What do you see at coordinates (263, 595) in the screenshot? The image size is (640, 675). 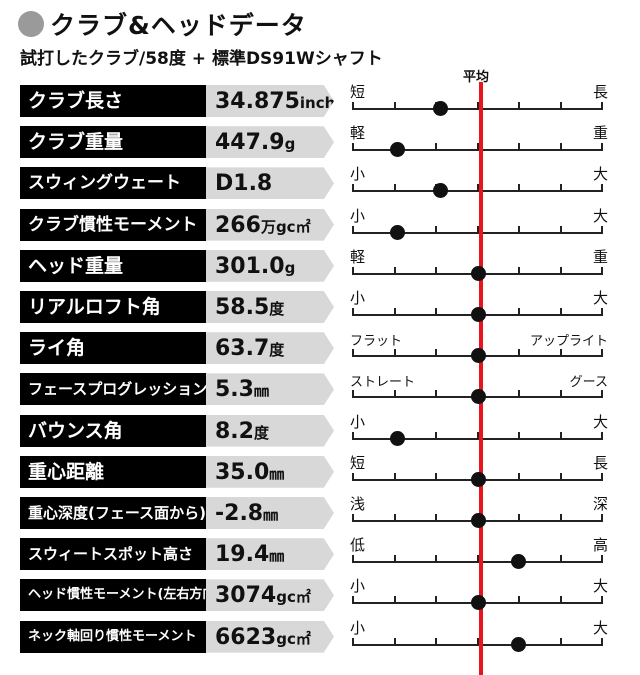 I see `row-value: 3074gc㎡` at bounding box center [263, 595].